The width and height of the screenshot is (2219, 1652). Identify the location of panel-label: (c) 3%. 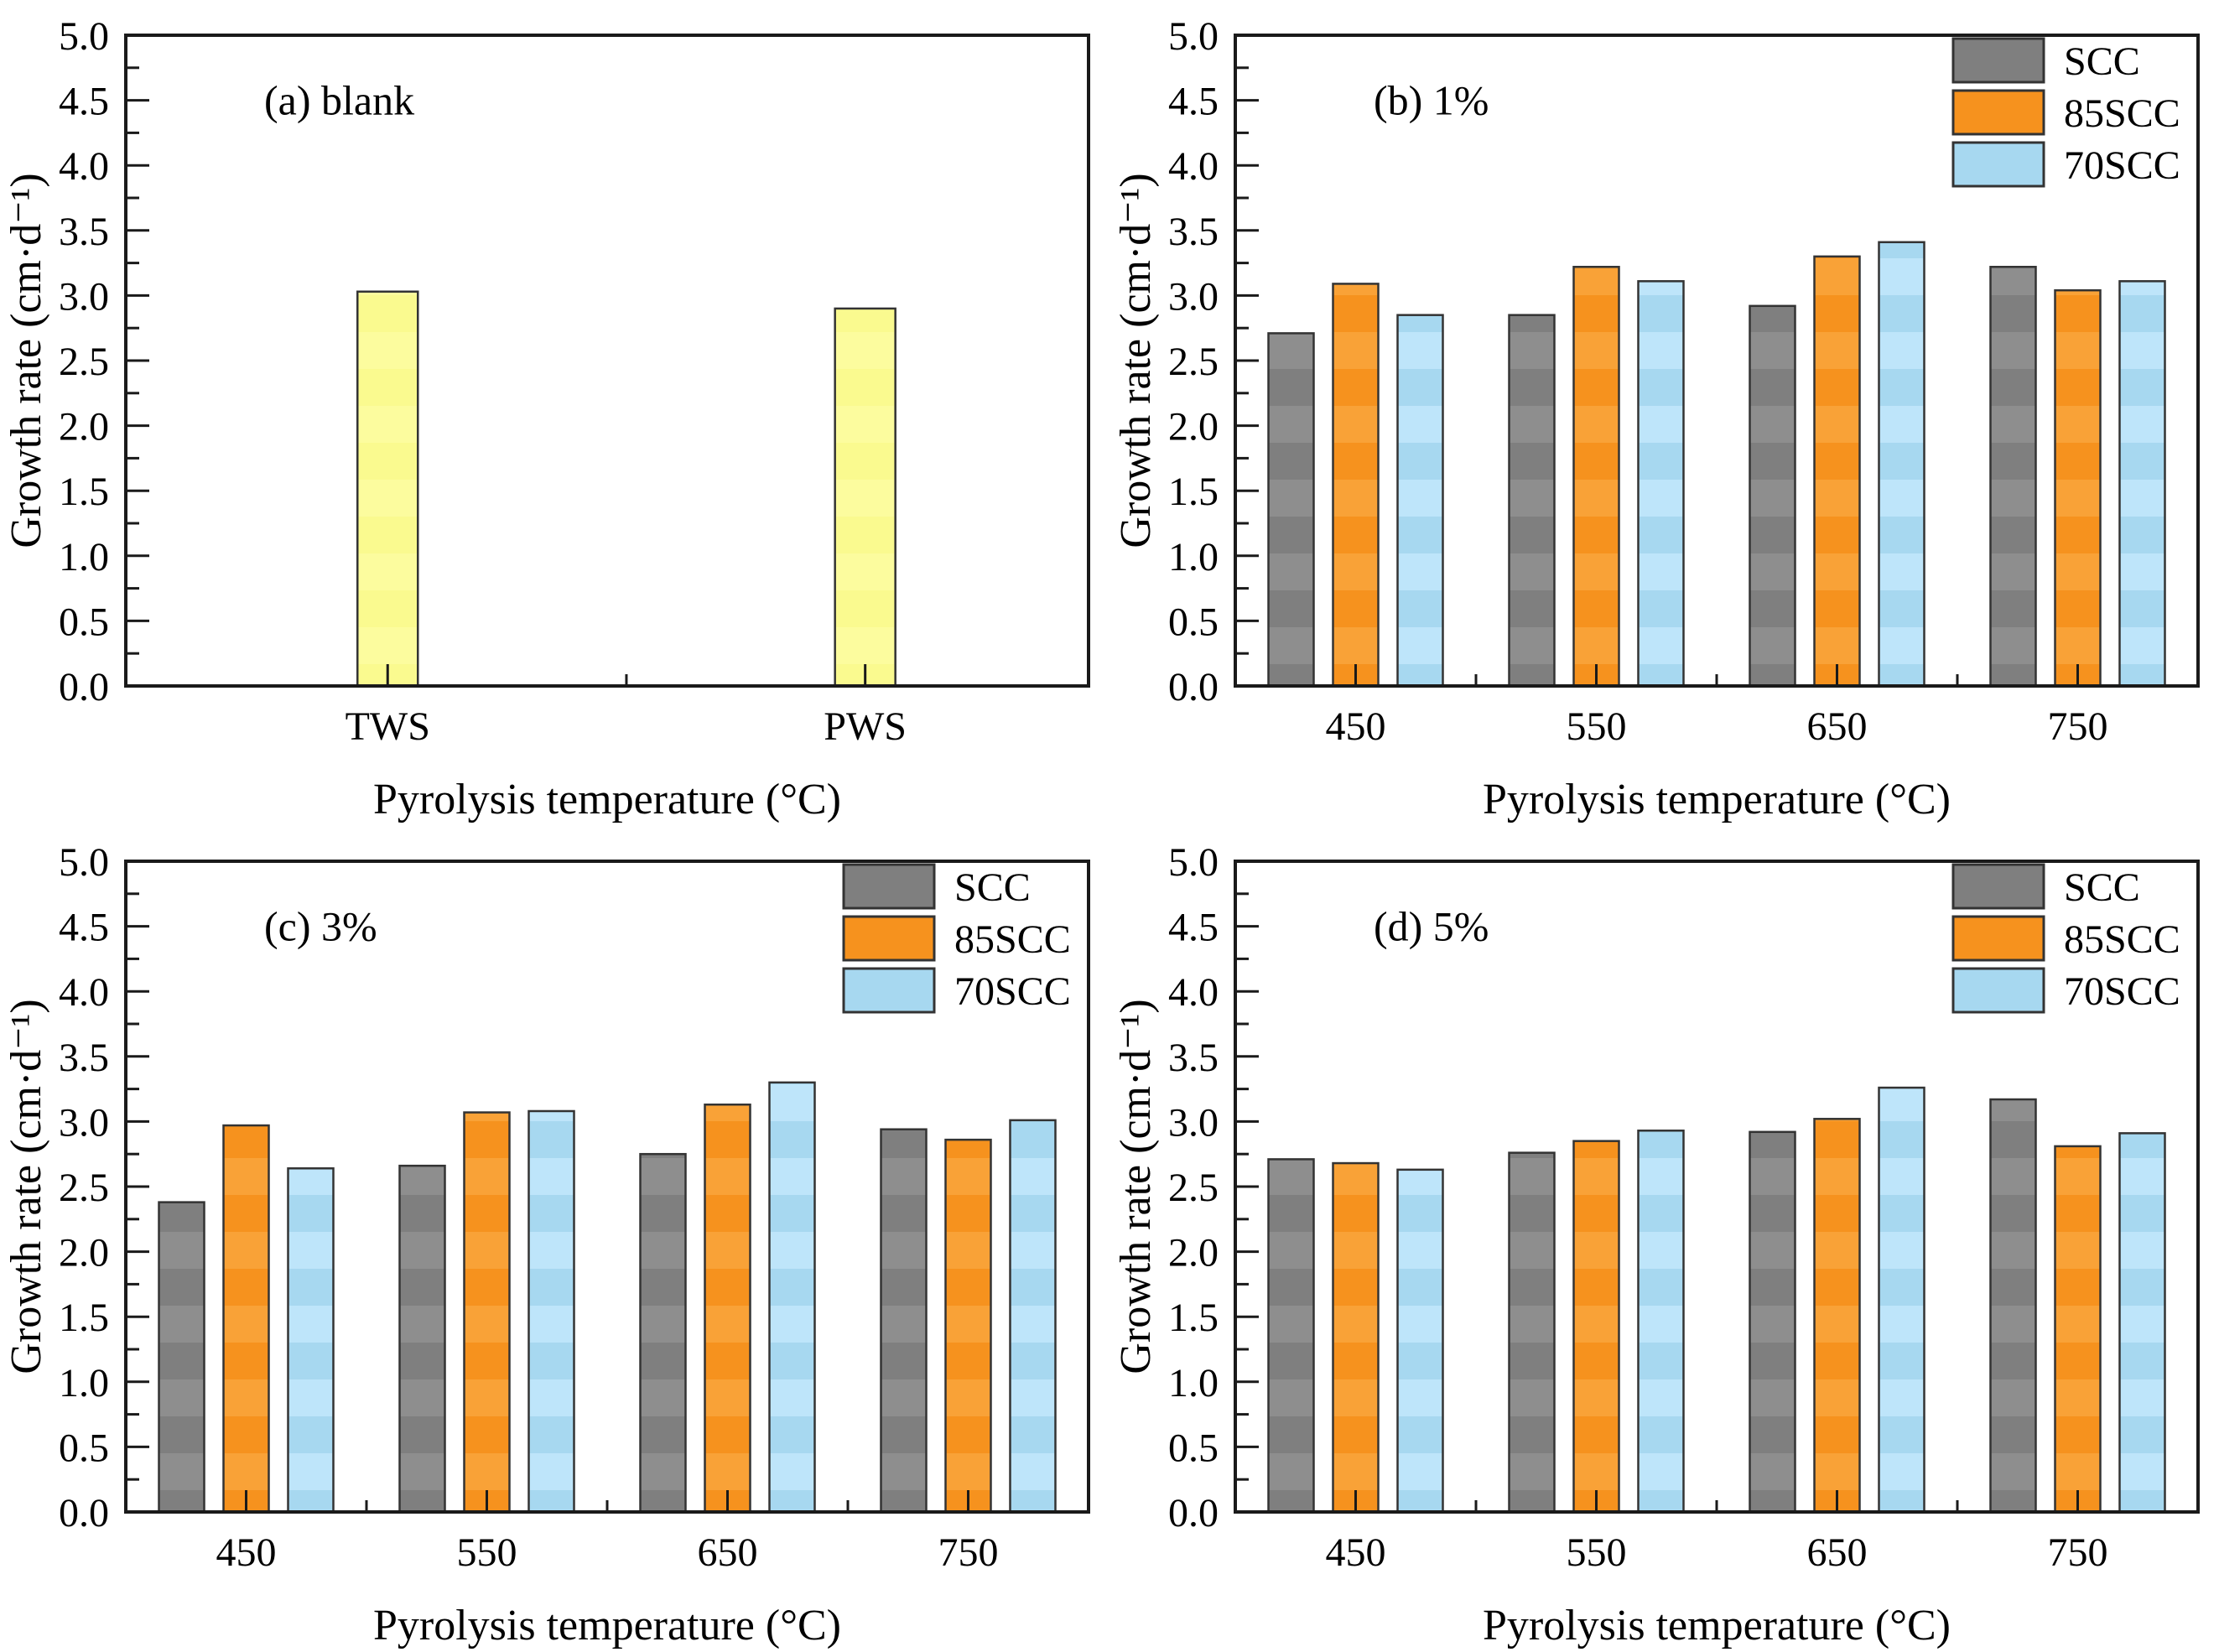
(320, 926).